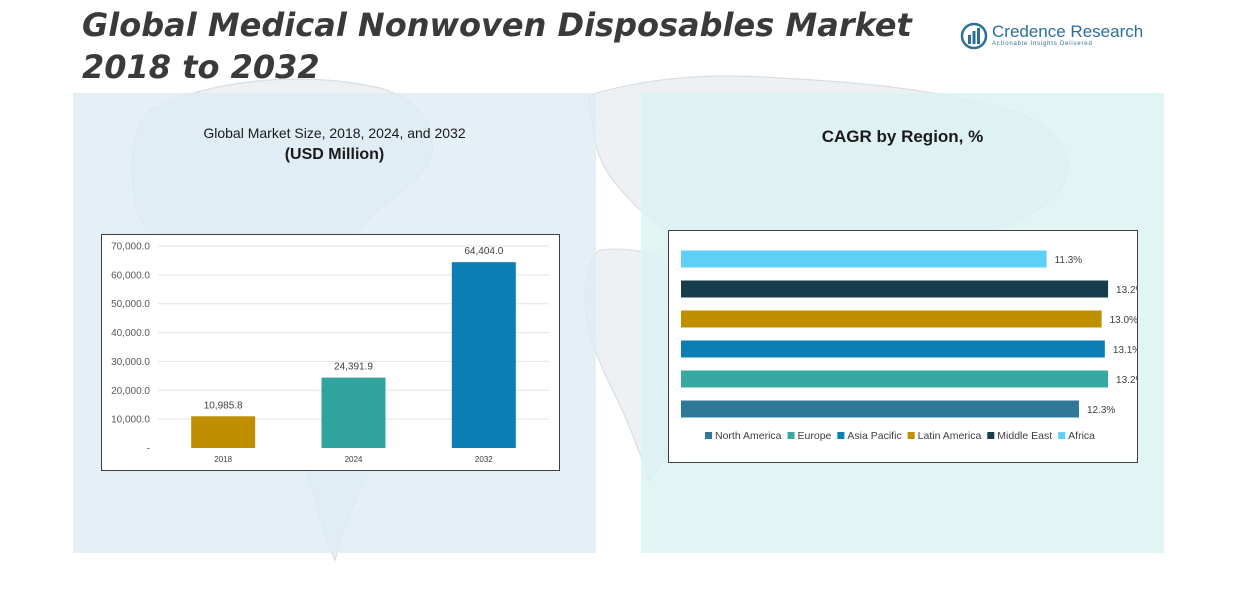 The height and width of the screenshot is (592, 1251). I want to click on legend-item: Europe, so click(815, 436).